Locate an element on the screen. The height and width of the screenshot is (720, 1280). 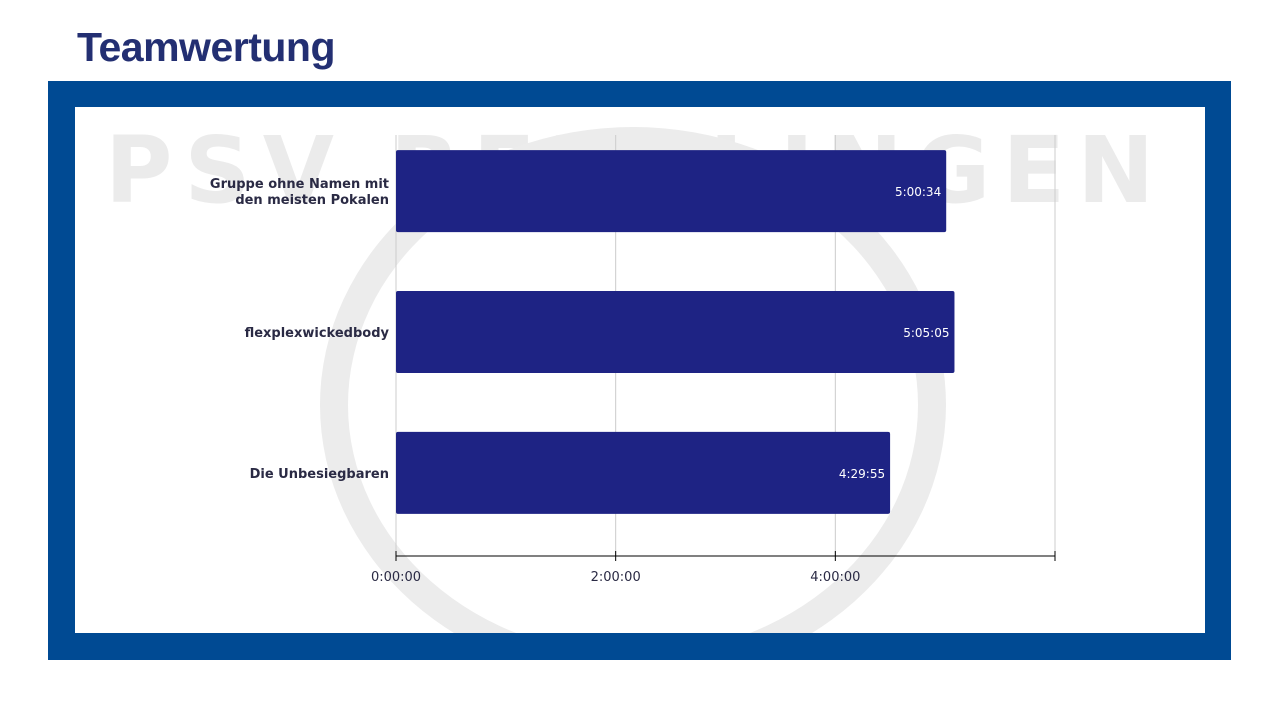
data-label: 5:00:34 is located at coordinates (918, 192).